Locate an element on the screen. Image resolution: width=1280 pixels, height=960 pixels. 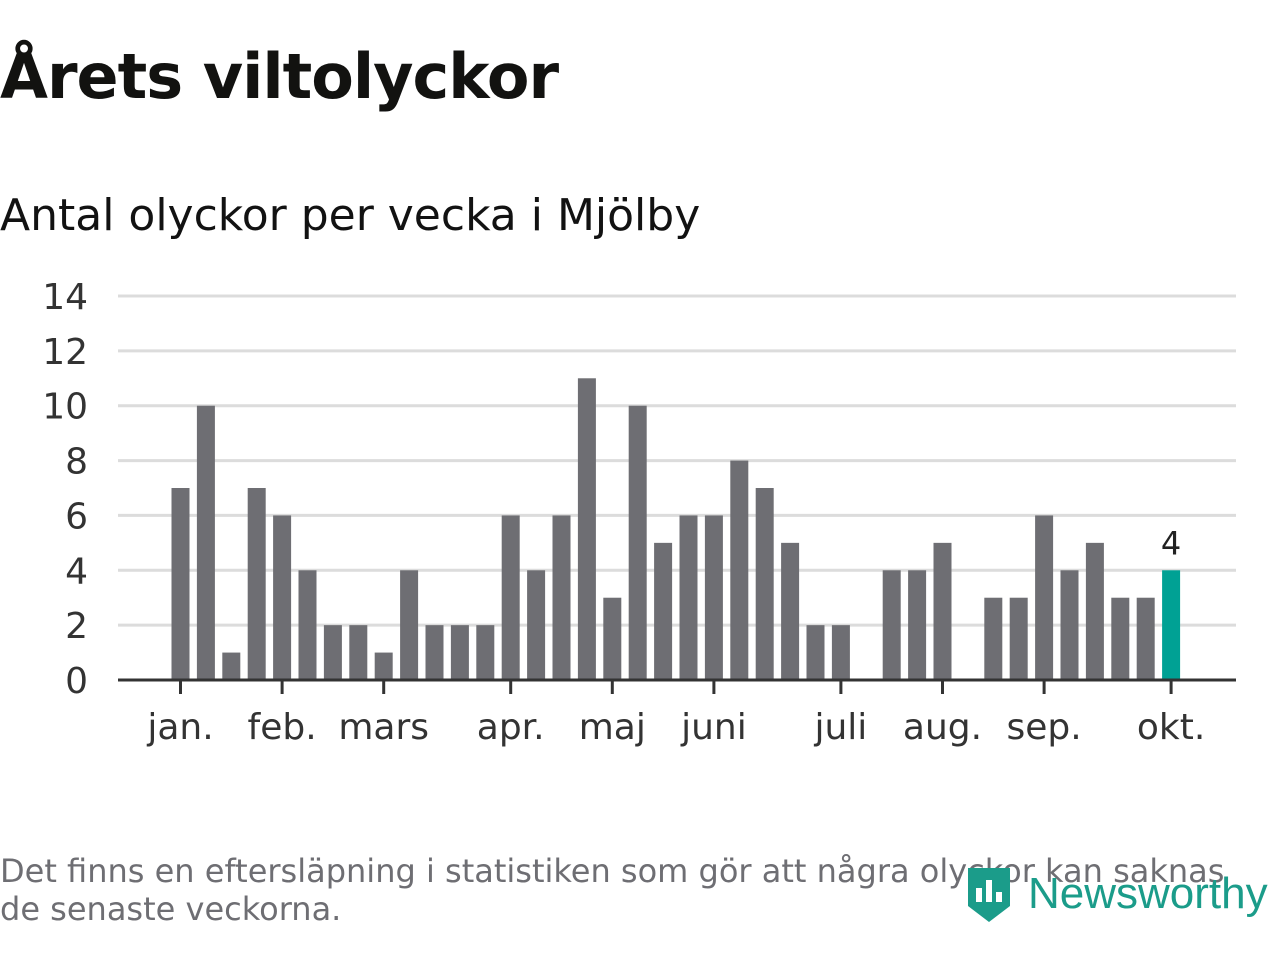
newsworthy-logo-icon is located at coordinates (989, 895).